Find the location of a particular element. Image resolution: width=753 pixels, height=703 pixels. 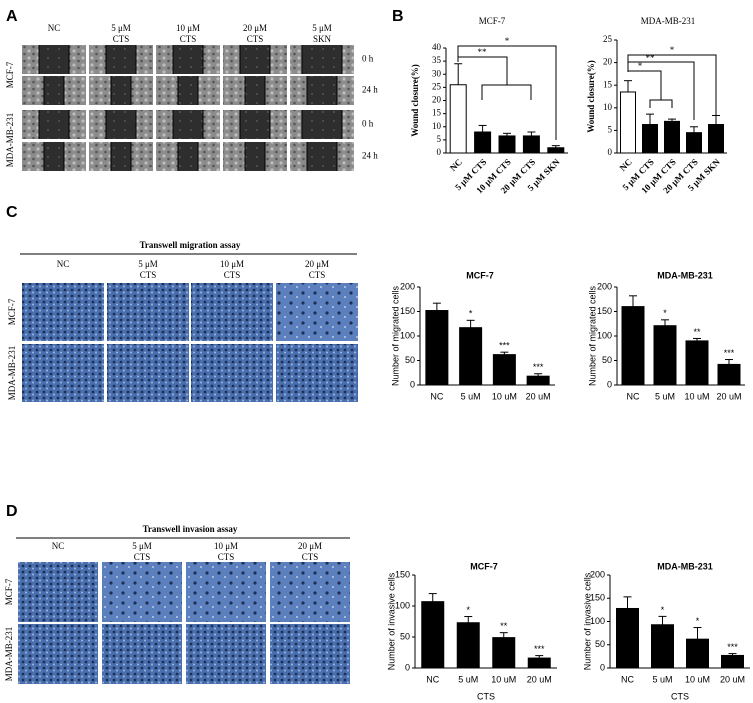

column-header: NC is located at coordinates (63, 264).